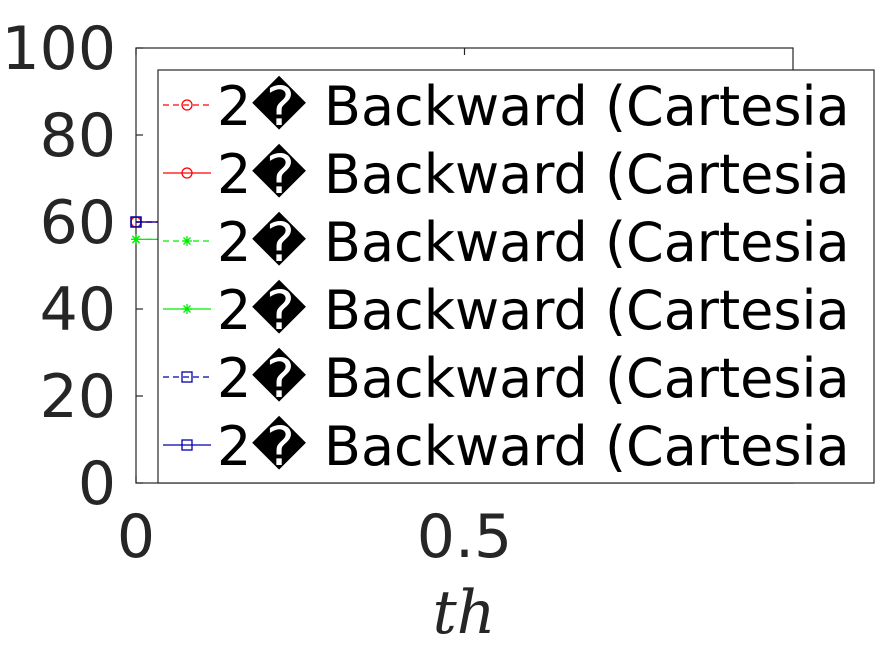 The width and height of the screenshot is (875, 656). I want to click on y-tick-label: 80, so click(78, 136).